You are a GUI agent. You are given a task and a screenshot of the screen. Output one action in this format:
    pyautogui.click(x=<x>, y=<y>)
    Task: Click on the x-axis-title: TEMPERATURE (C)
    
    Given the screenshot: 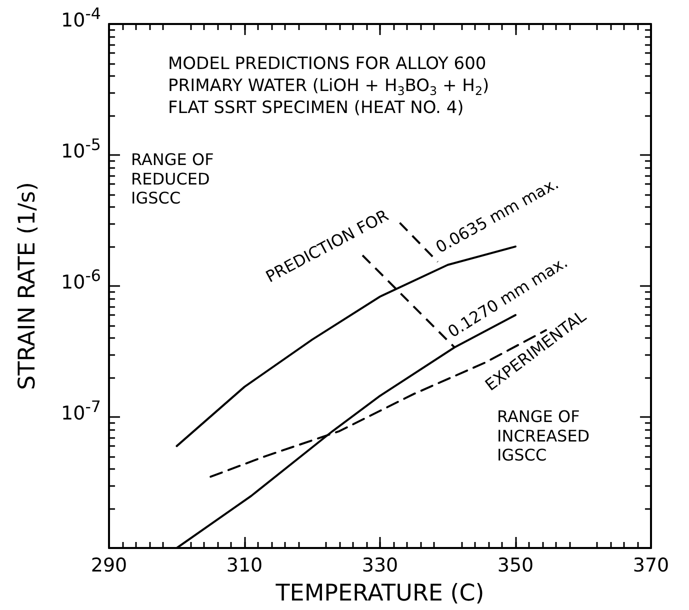 What is the action you would take?
    pyautogui.click(x=379, y=593)
    